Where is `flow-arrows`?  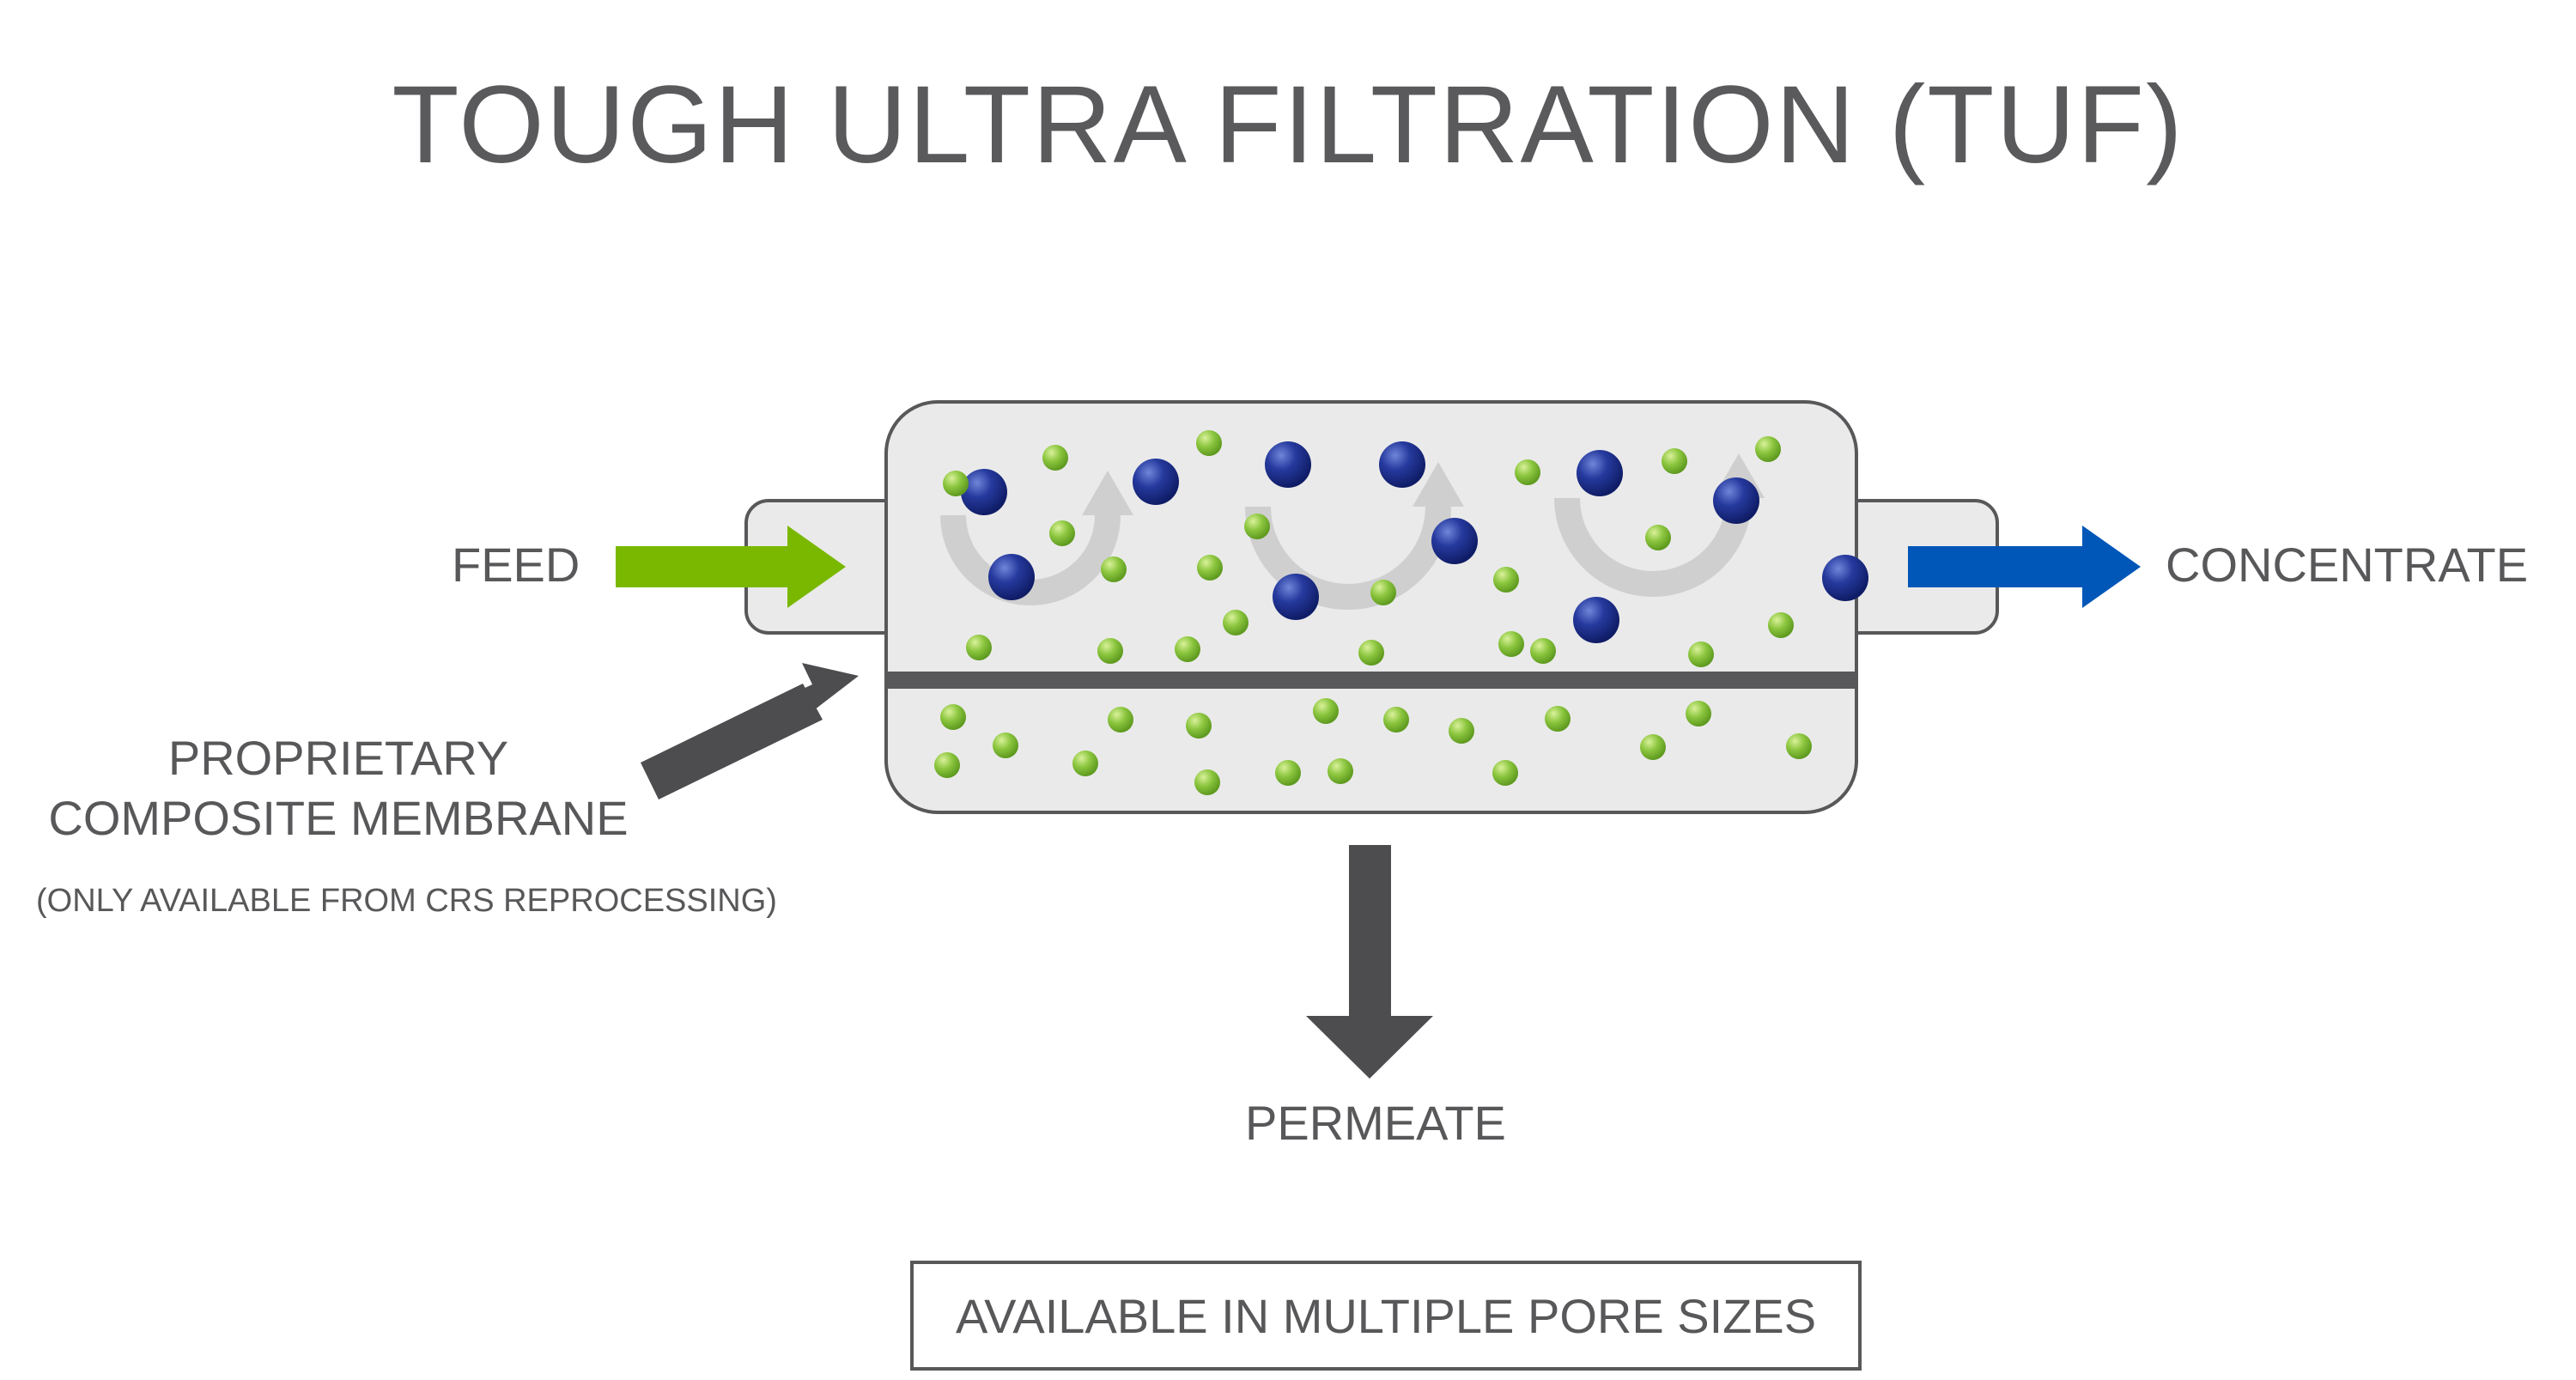 flow-arrows is located at coordinates (1346, 553).